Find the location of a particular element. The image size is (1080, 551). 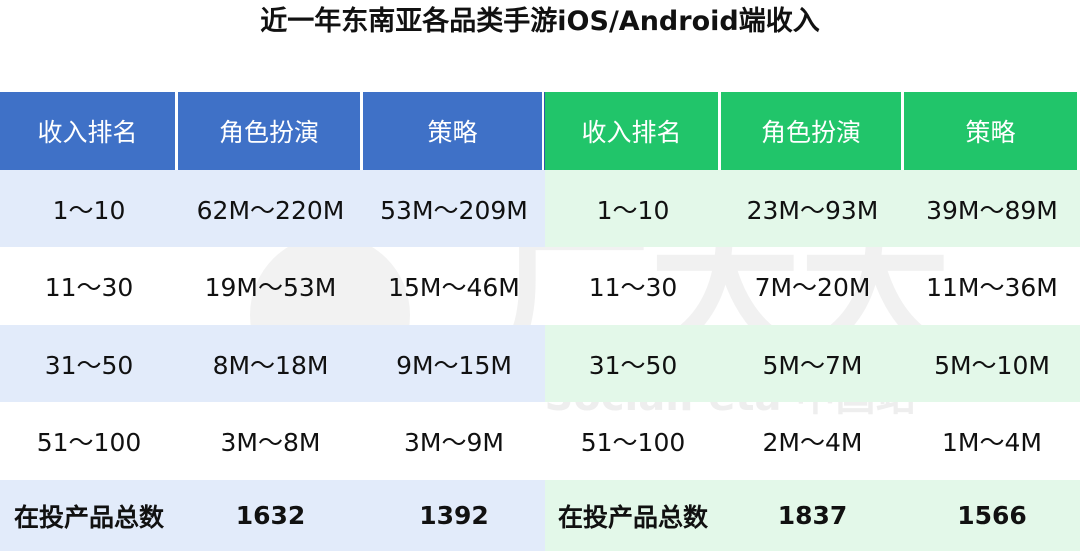

total-value: 1632 is located at coordinates (270, 515).